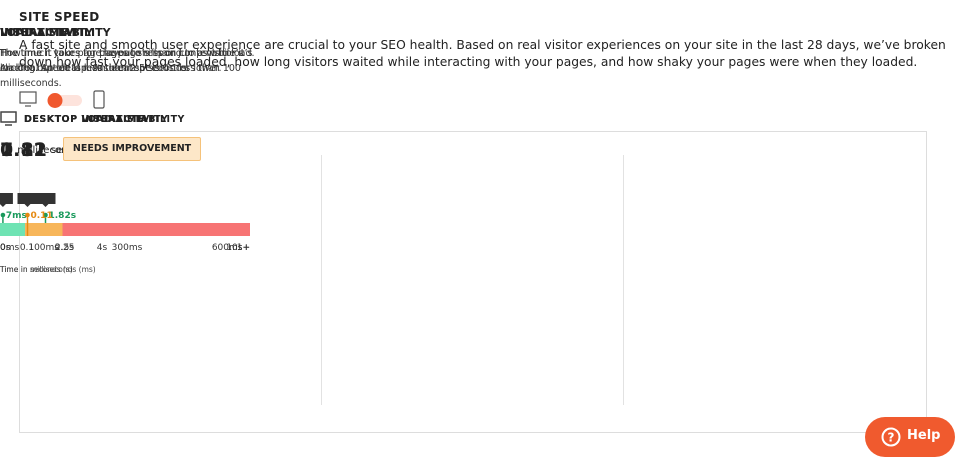 The width and height of the screenshot is (960, 464). I want to click on tick-label: 100ms, so click(43, 248).